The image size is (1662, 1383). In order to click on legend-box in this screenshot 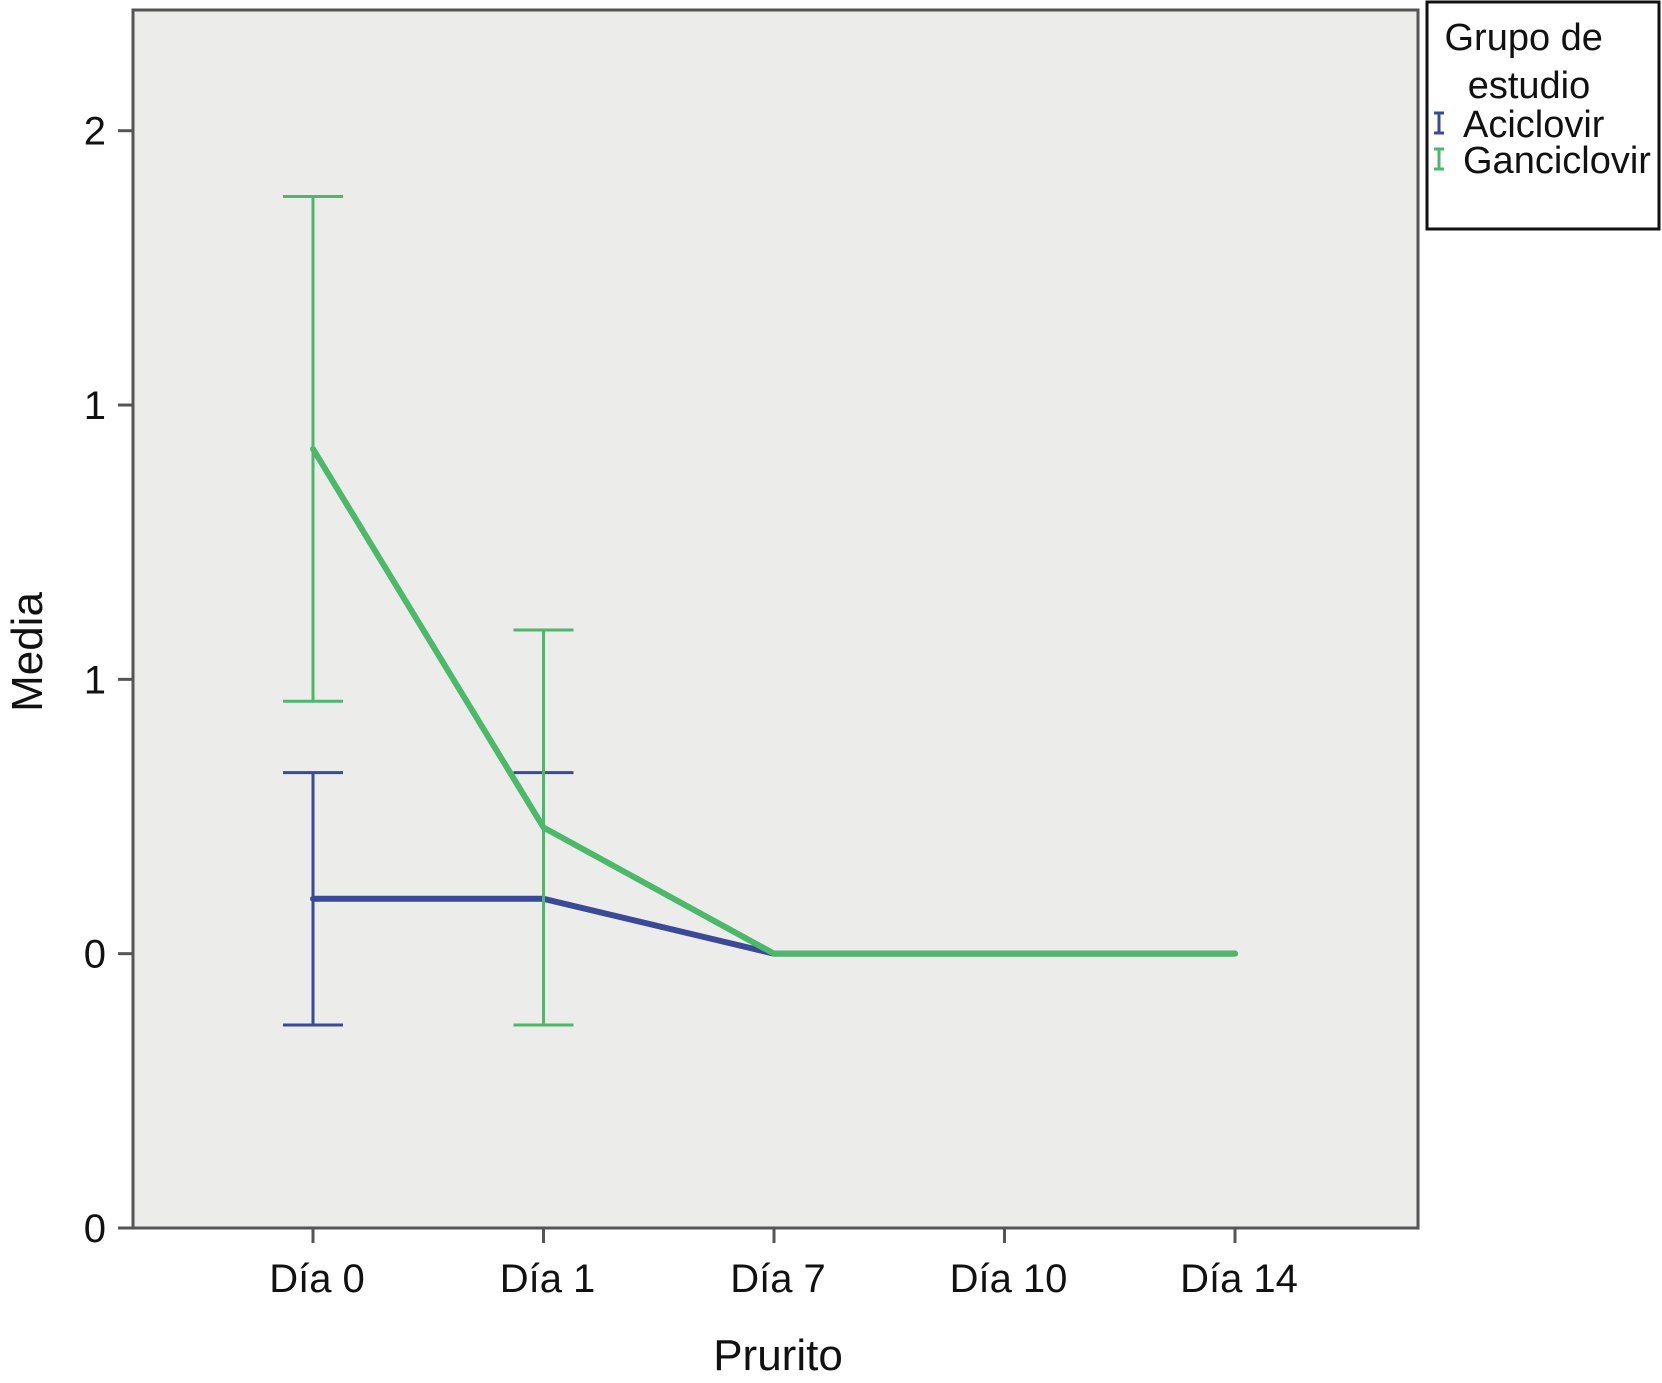, I will do `click(1543, 115)`.